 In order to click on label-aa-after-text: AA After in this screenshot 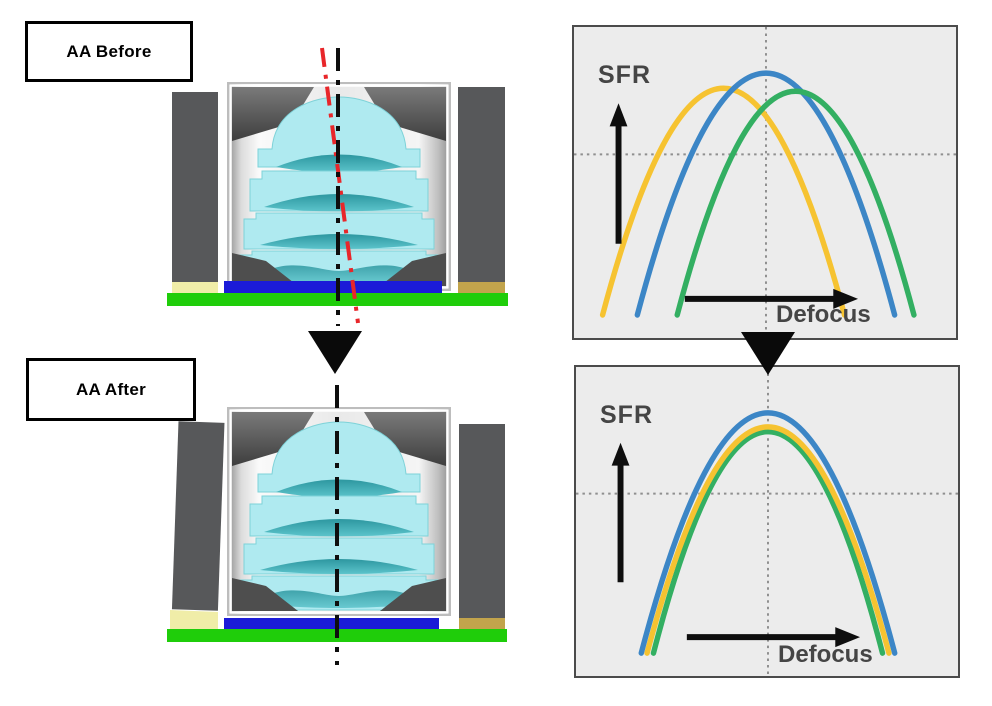, I will do `click(111, 389)`.